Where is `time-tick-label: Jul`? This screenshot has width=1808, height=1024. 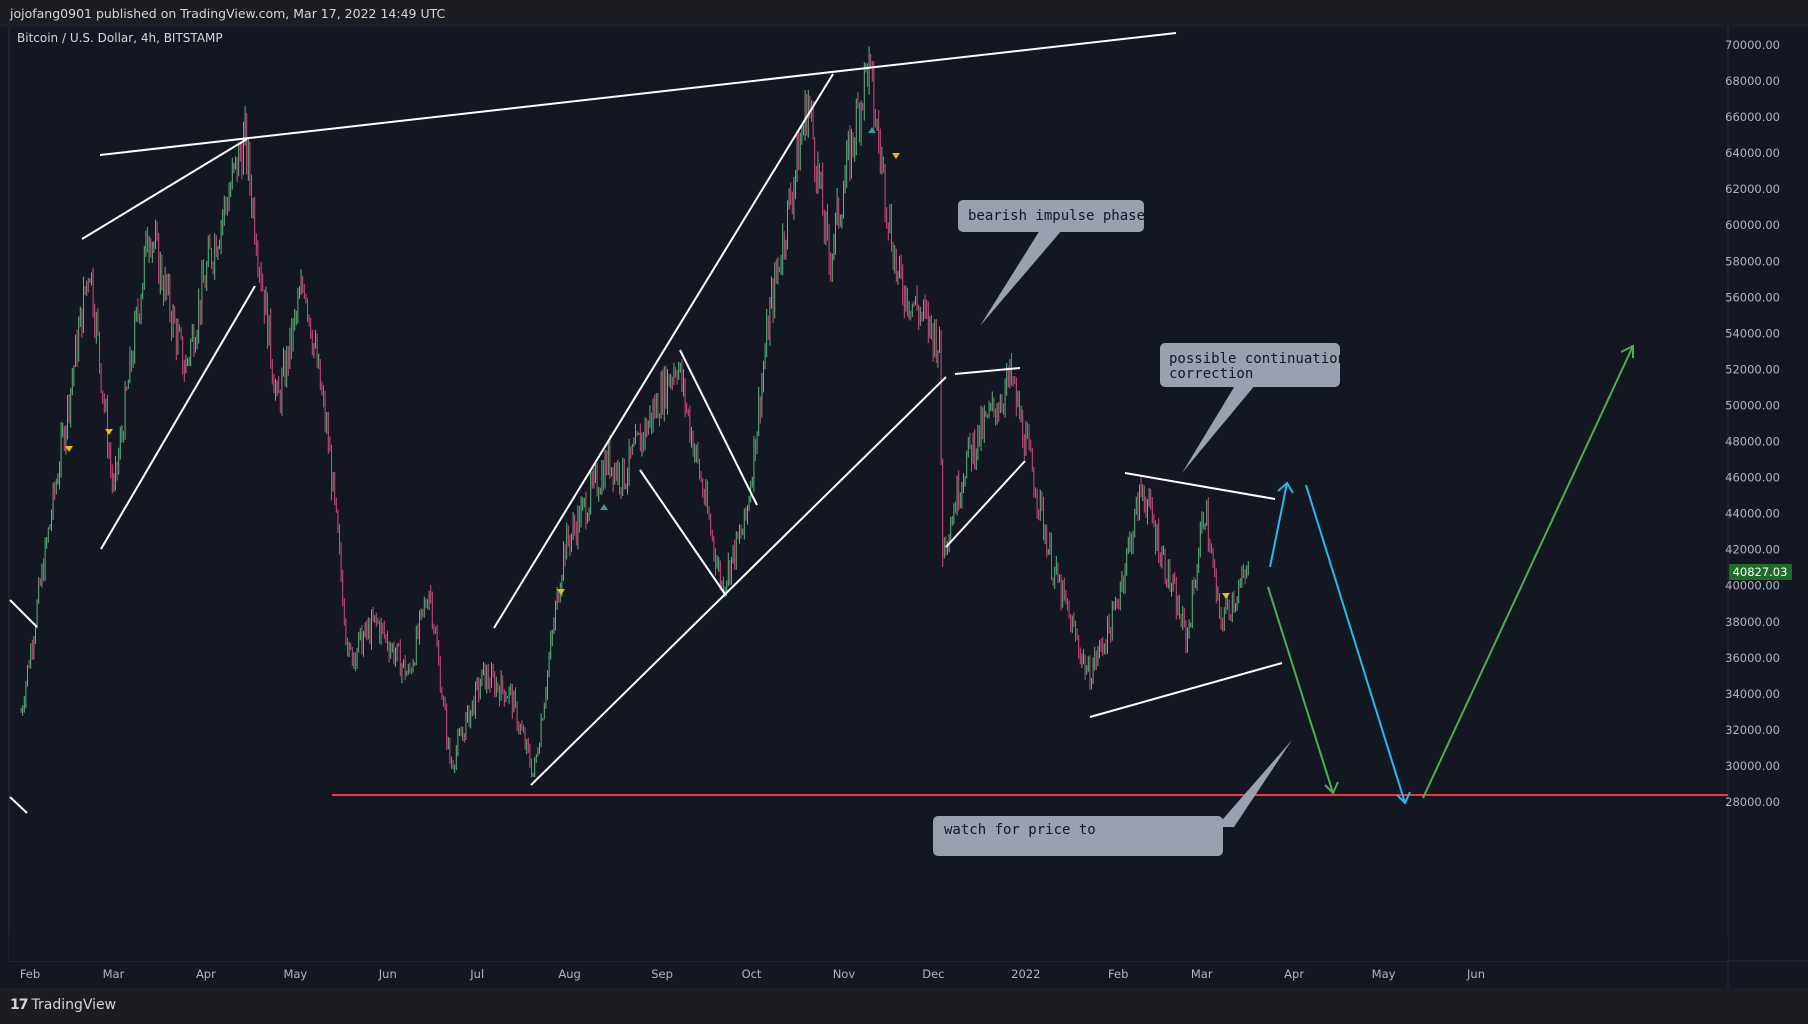
time-tick-label: Jul is located at coordinates (476, 974).